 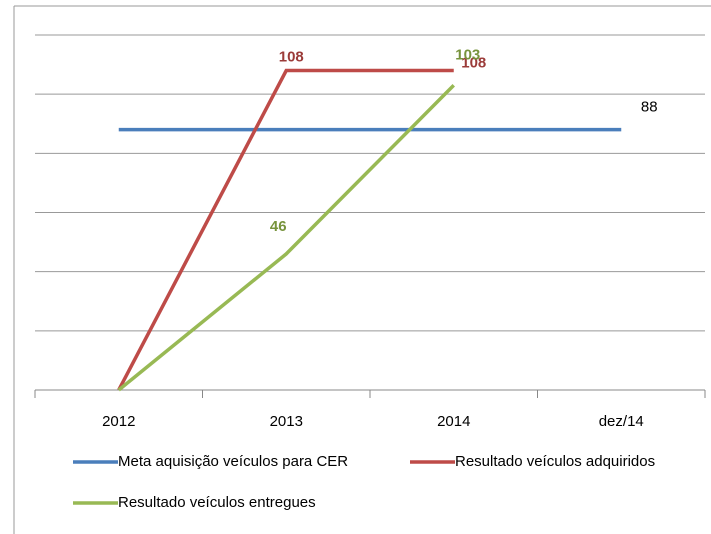 What do you see at coordinates (278, 226) in the screenshot?
I see `data-label: 46` at bounding box center [278, 226].